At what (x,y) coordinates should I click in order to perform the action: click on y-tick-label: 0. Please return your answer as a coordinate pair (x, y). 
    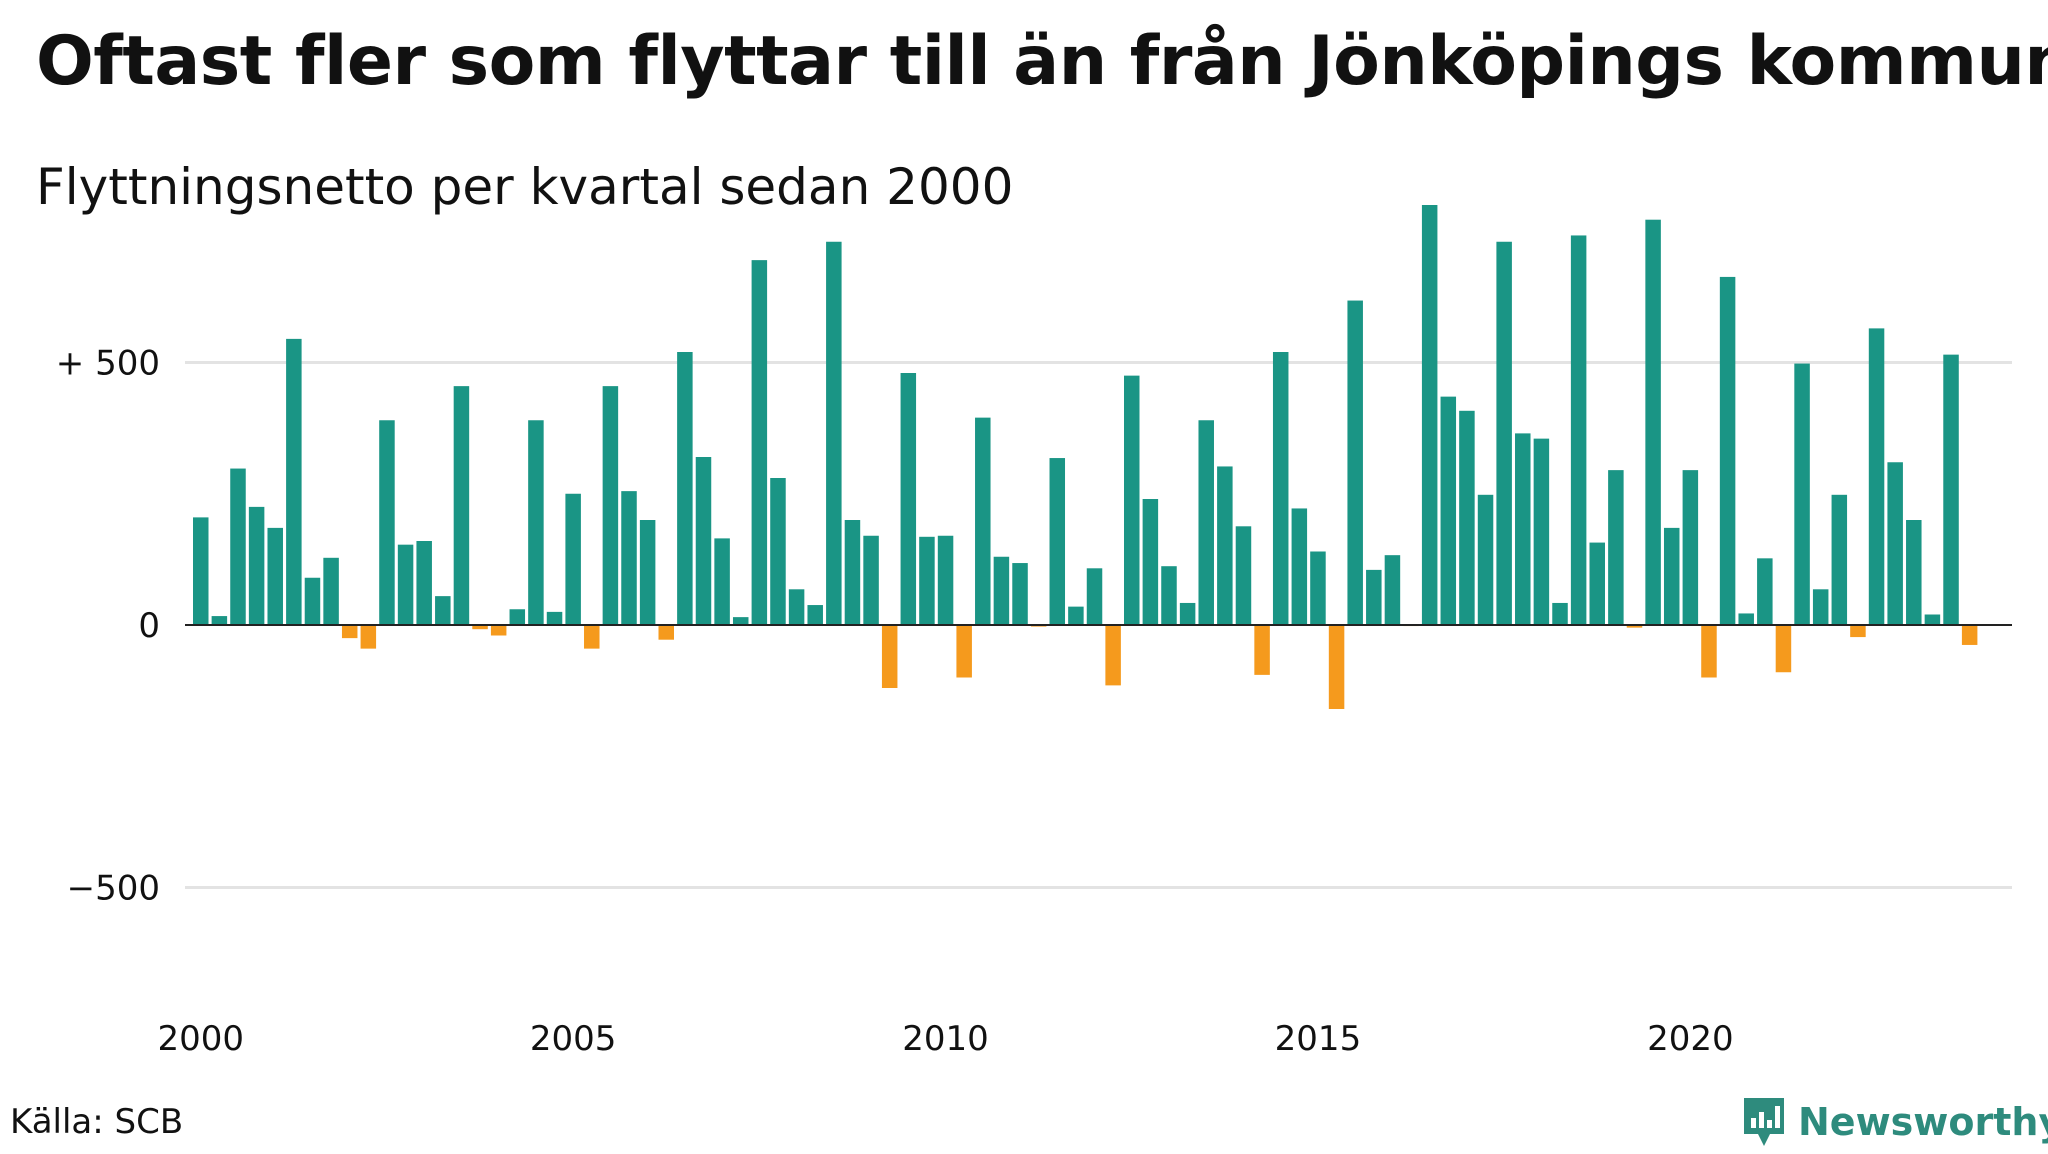
    Looking at the image, I should click on (149, 626).